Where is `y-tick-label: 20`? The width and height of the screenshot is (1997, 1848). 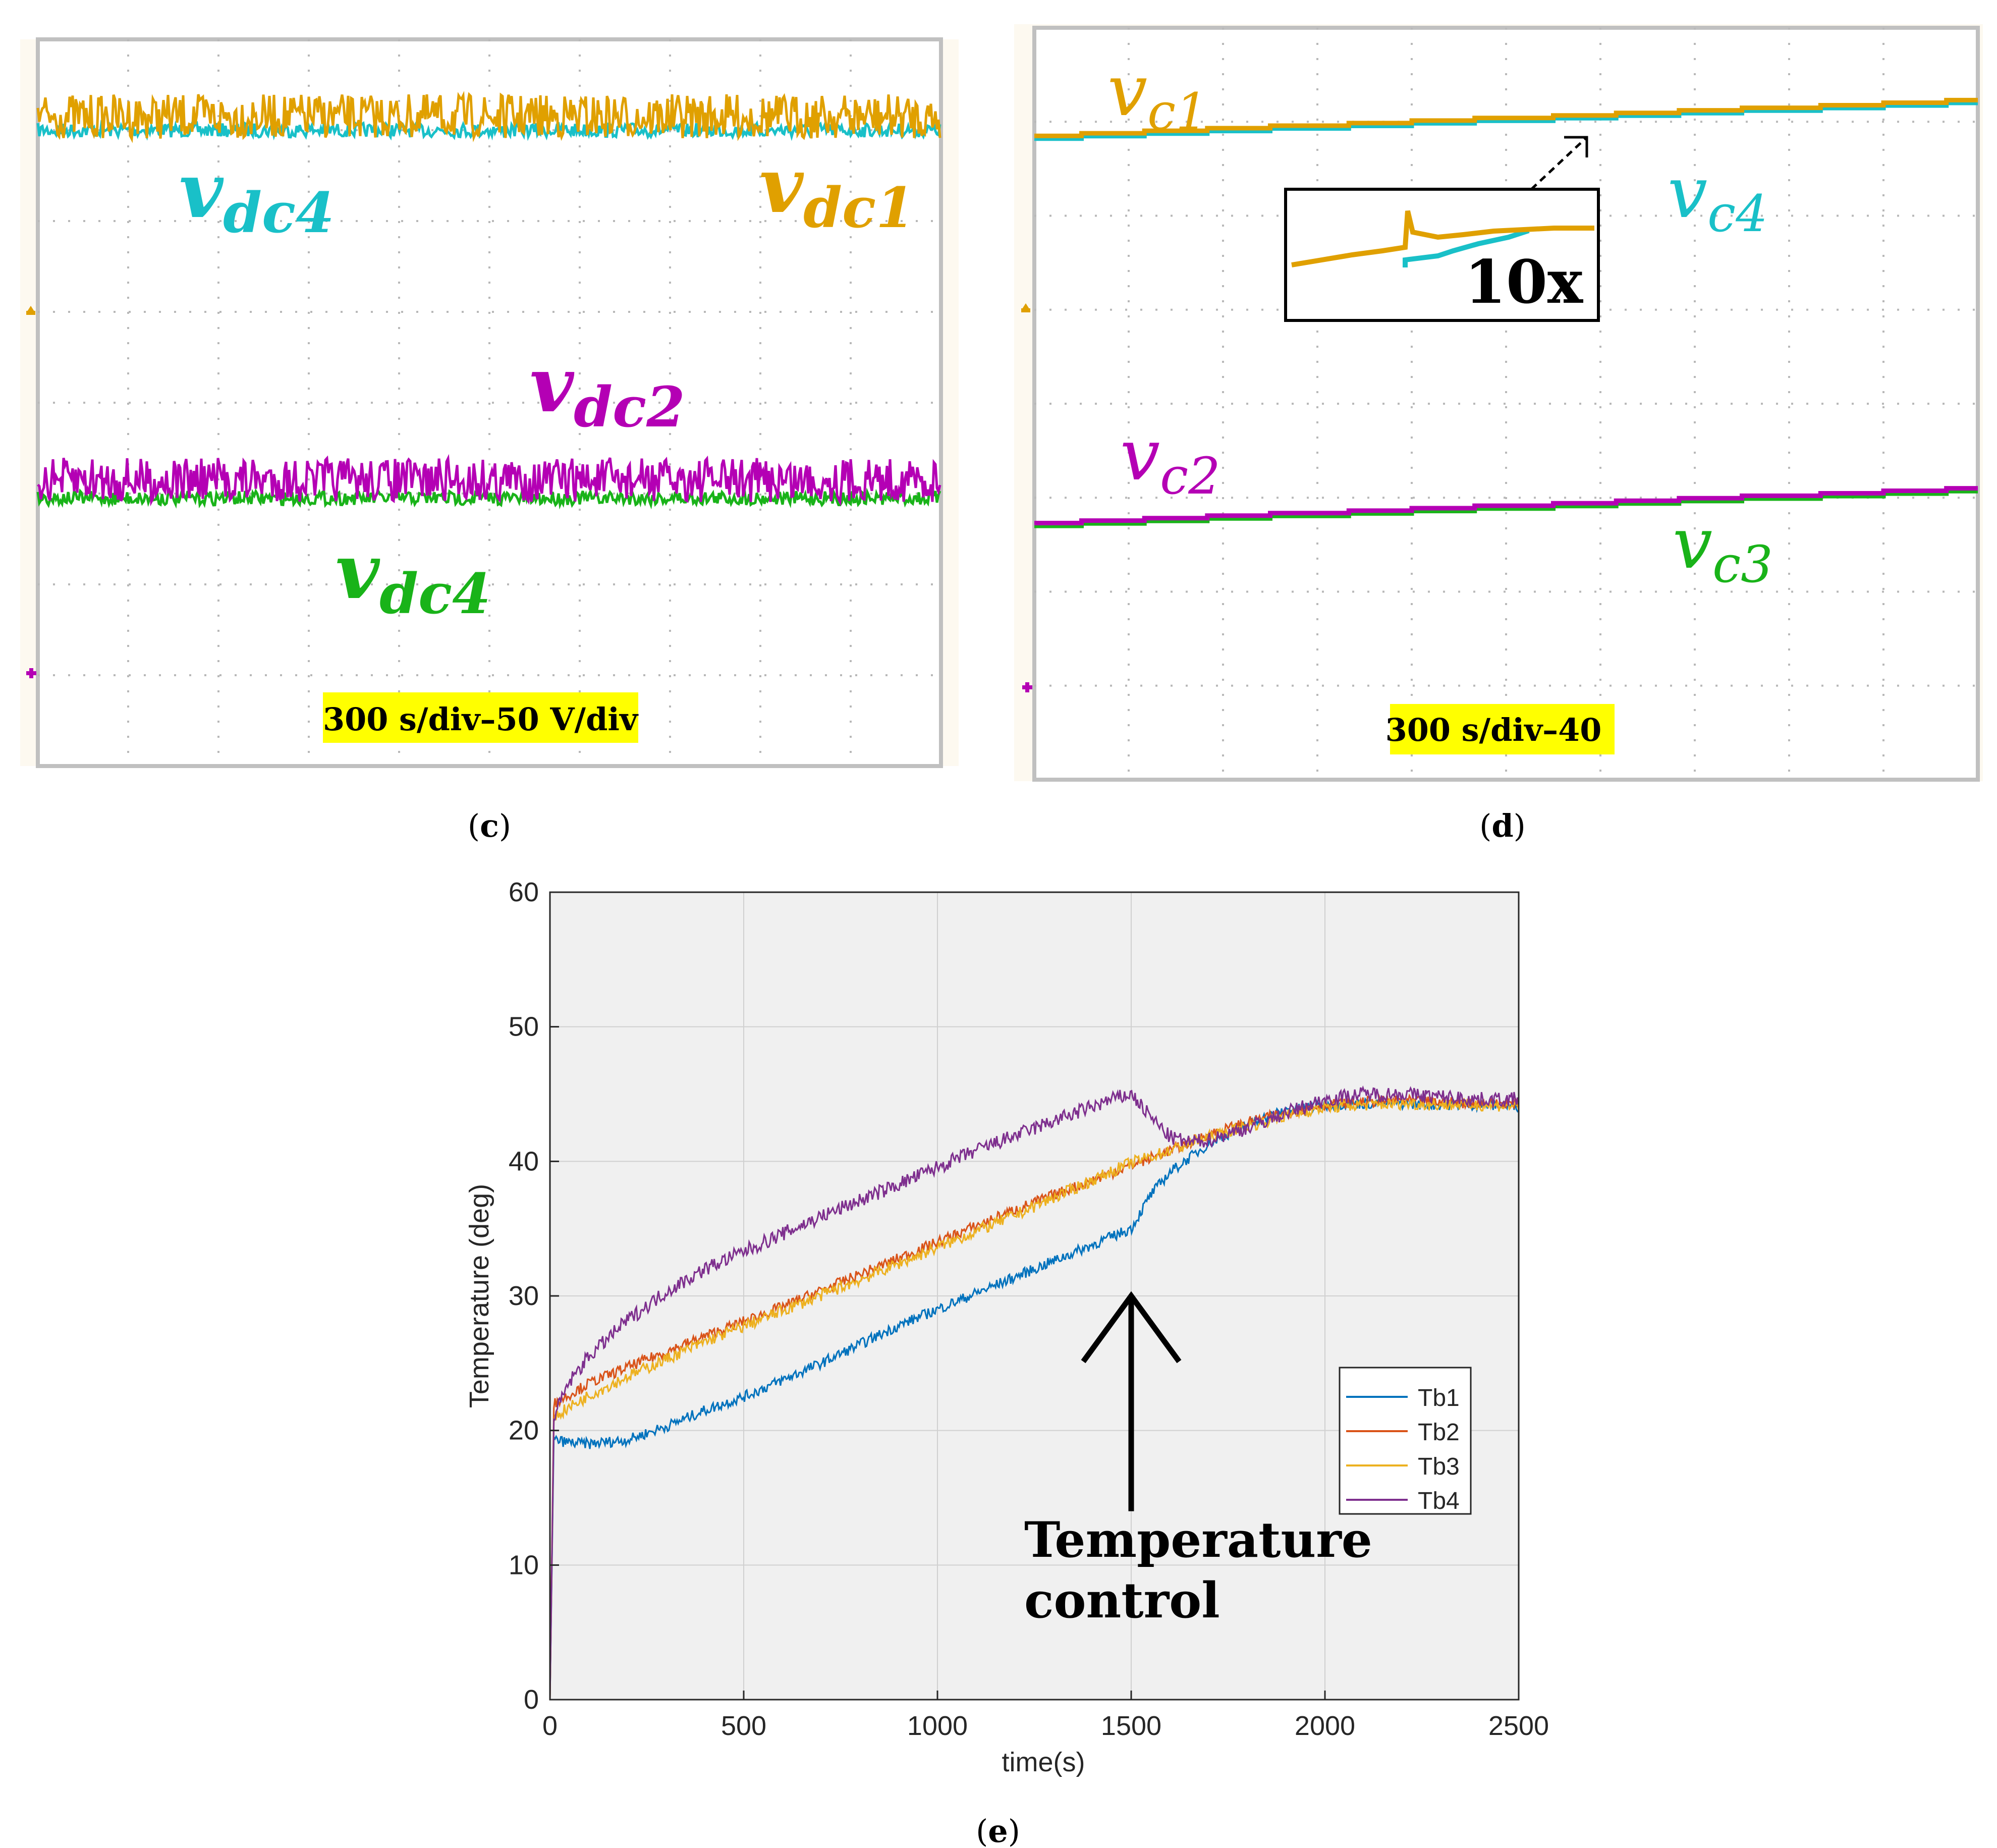 y-tick-label: 20 is located at coordinates (524, 1431).